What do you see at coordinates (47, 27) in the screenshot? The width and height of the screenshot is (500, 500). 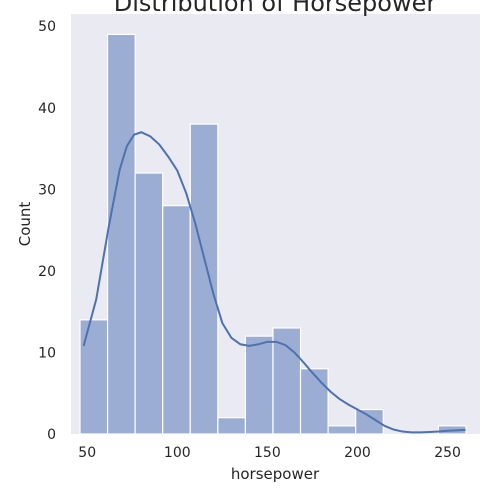 I see `y-tick-label-50: 50` at bounding box center [47, 27].